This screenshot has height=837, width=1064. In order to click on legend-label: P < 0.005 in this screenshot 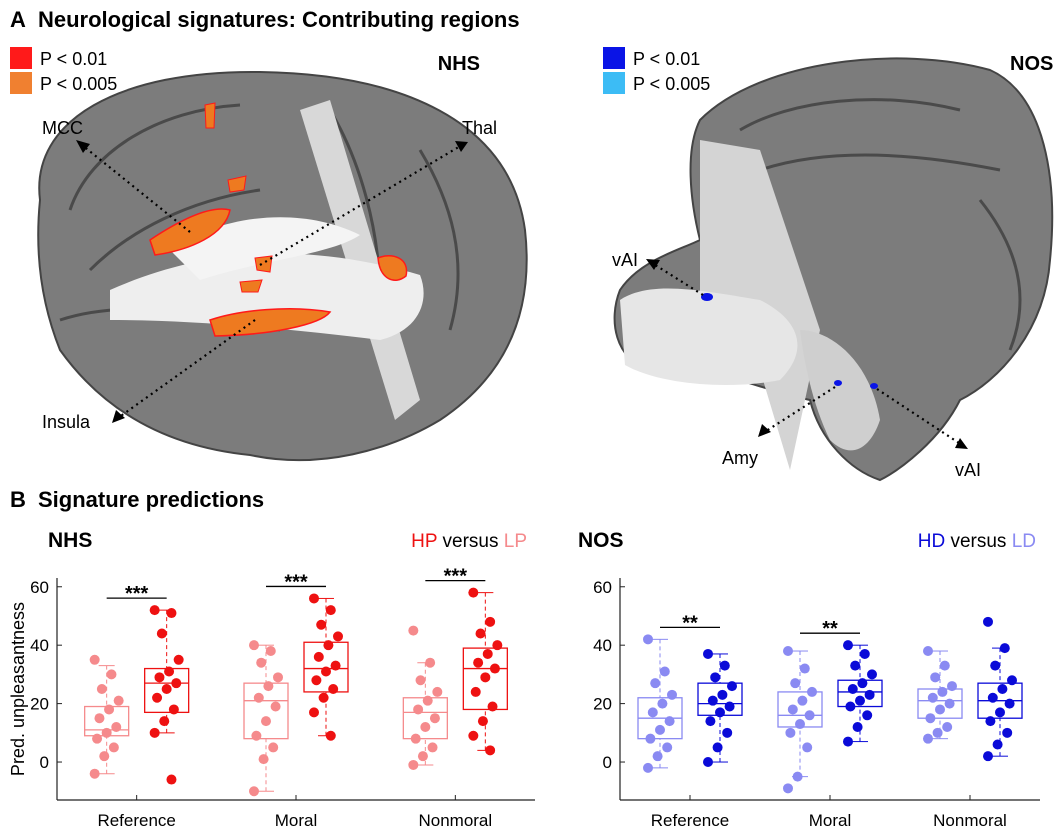, I will do `click(671, 84)`.